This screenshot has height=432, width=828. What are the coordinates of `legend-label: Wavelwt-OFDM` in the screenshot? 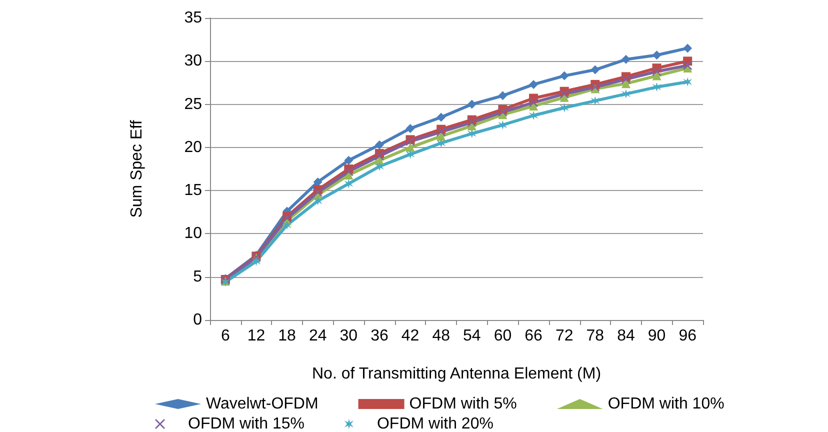 It's located at (262, 404).